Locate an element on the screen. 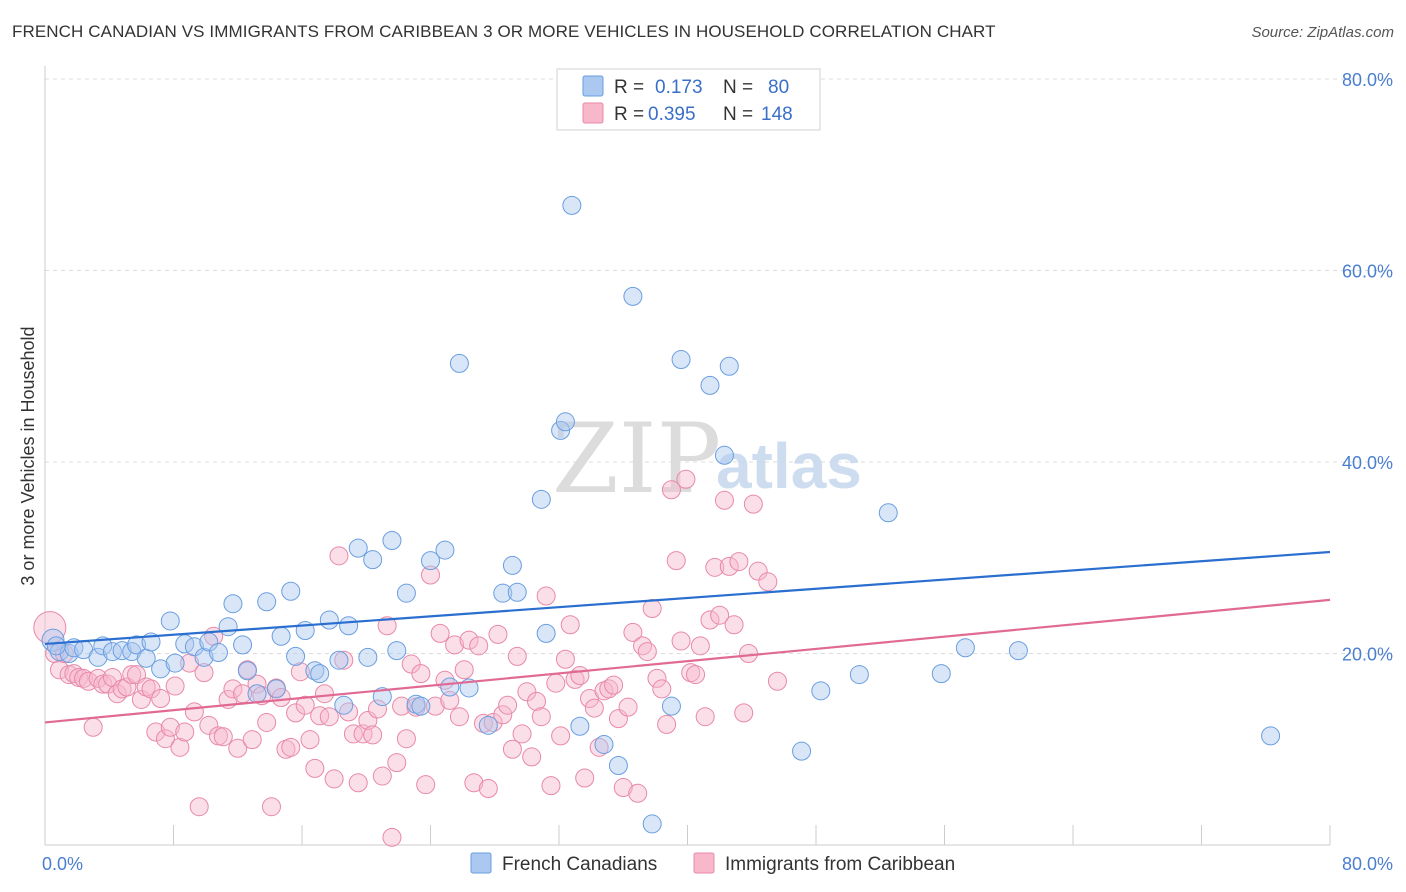  legend-r-value: 0.173 is located at coordinates (679, 87).